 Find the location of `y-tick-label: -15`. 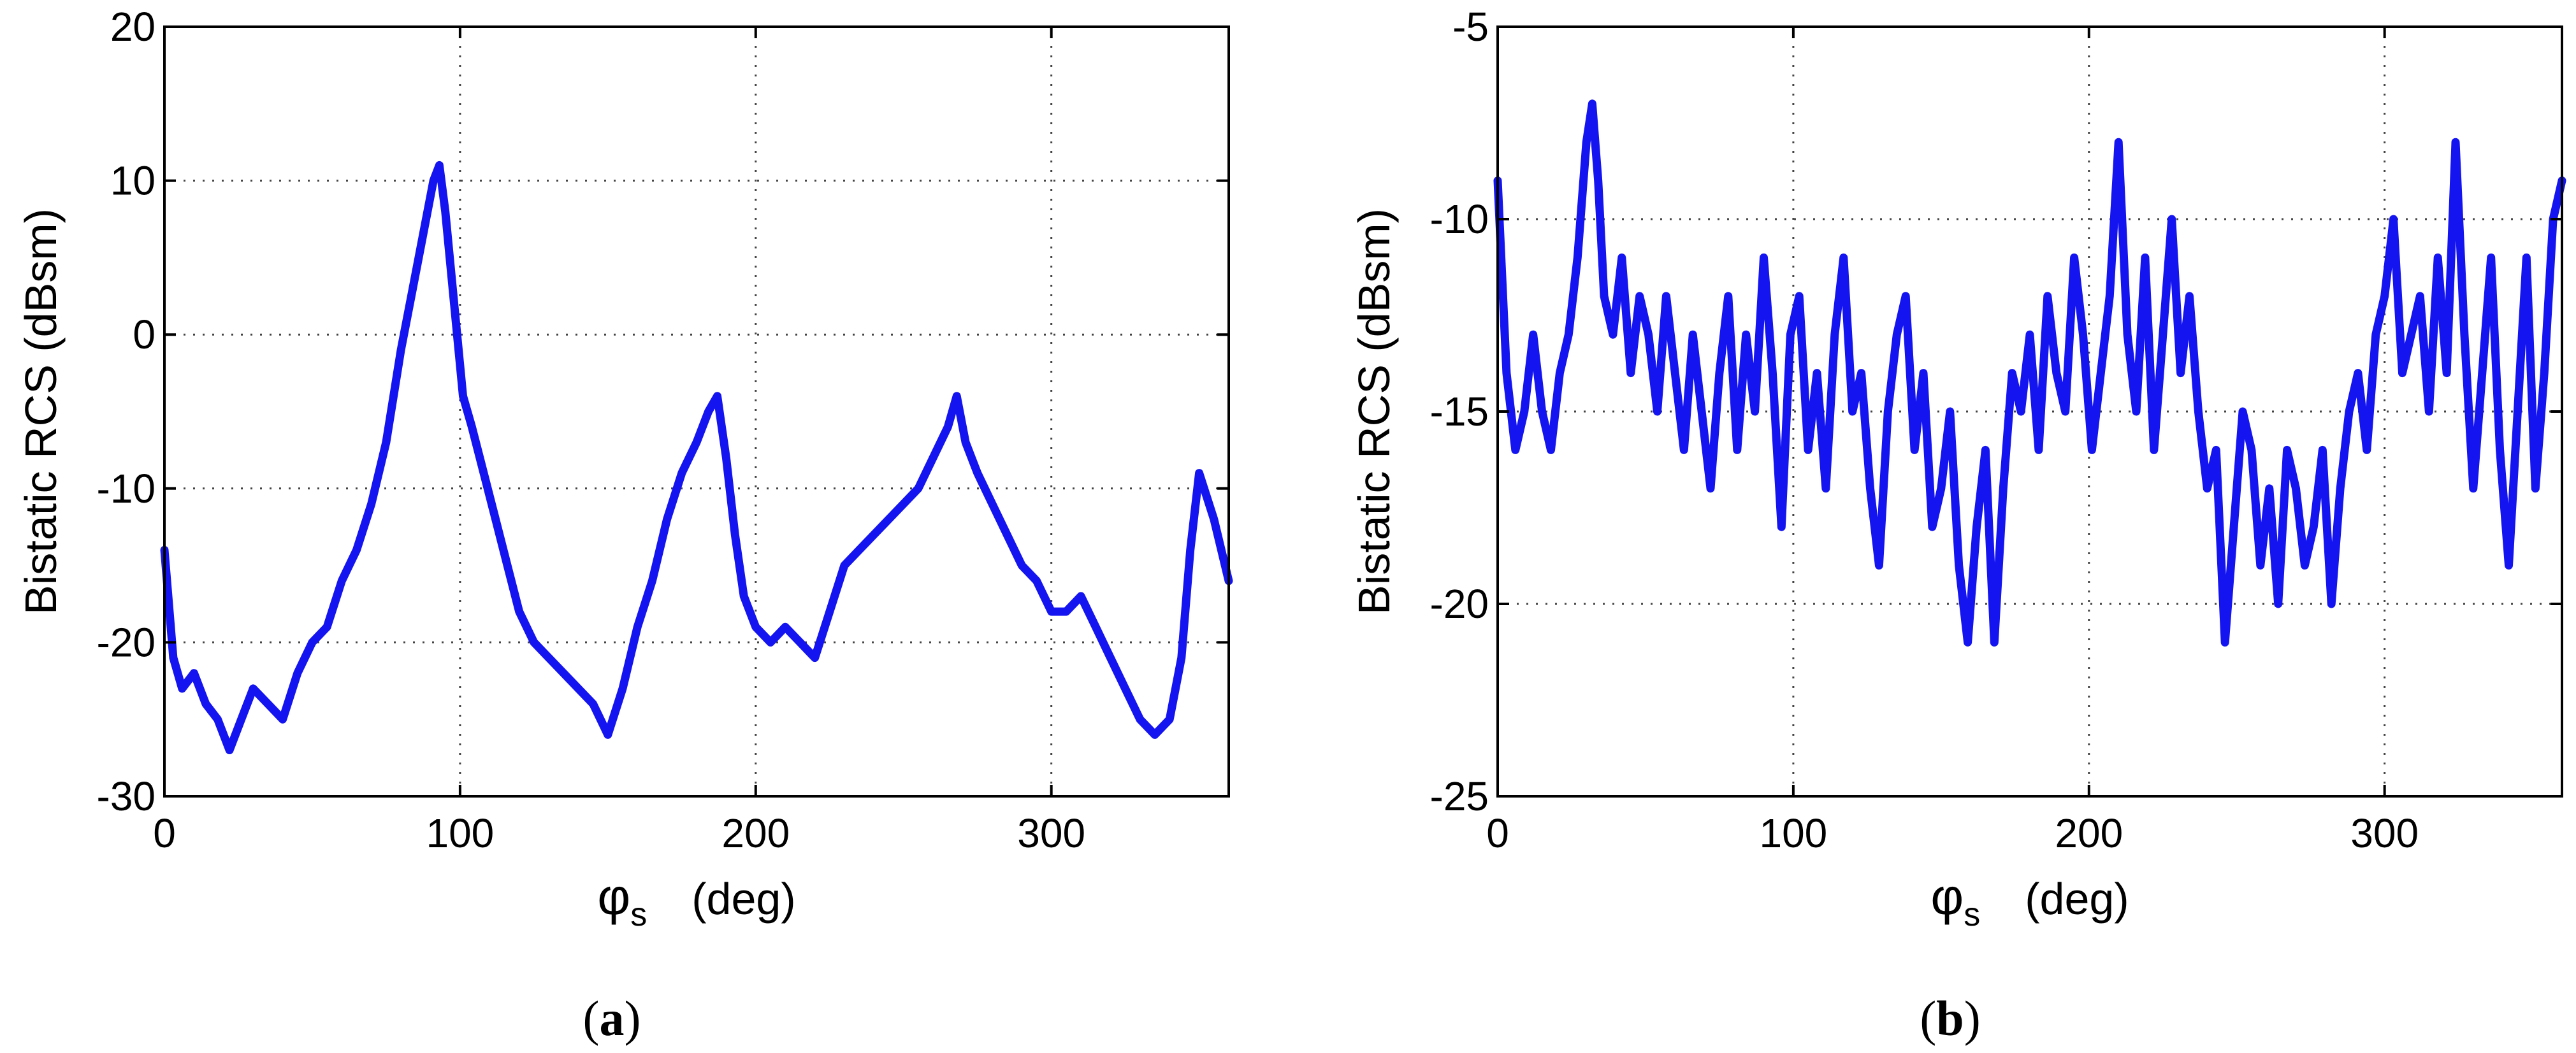

y-tick-label: -15 is located at coordinates (1459, 411).